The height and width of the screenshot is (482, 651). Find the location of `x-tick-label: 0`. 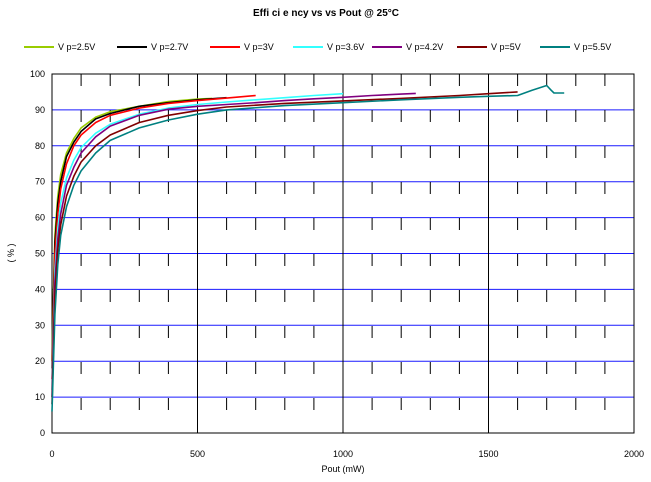

x-tick-label: 0 is located at coordinates (51, 454).